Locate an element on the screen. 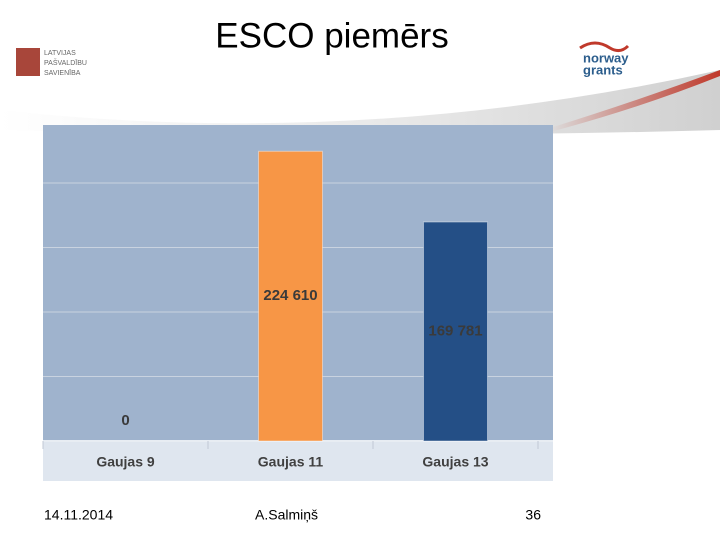 The height and width of the screenshot is (545, 720). logo-text: PAŠVALDĪBU is located at coordinates (65, 62).